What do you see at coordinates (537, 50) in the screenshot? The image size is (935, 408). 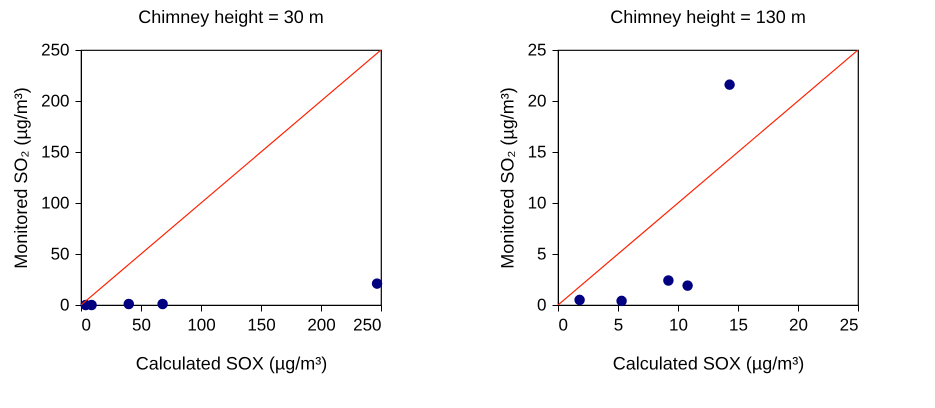 I see `y-tick-label: 25` at bounding box center [537, 50].